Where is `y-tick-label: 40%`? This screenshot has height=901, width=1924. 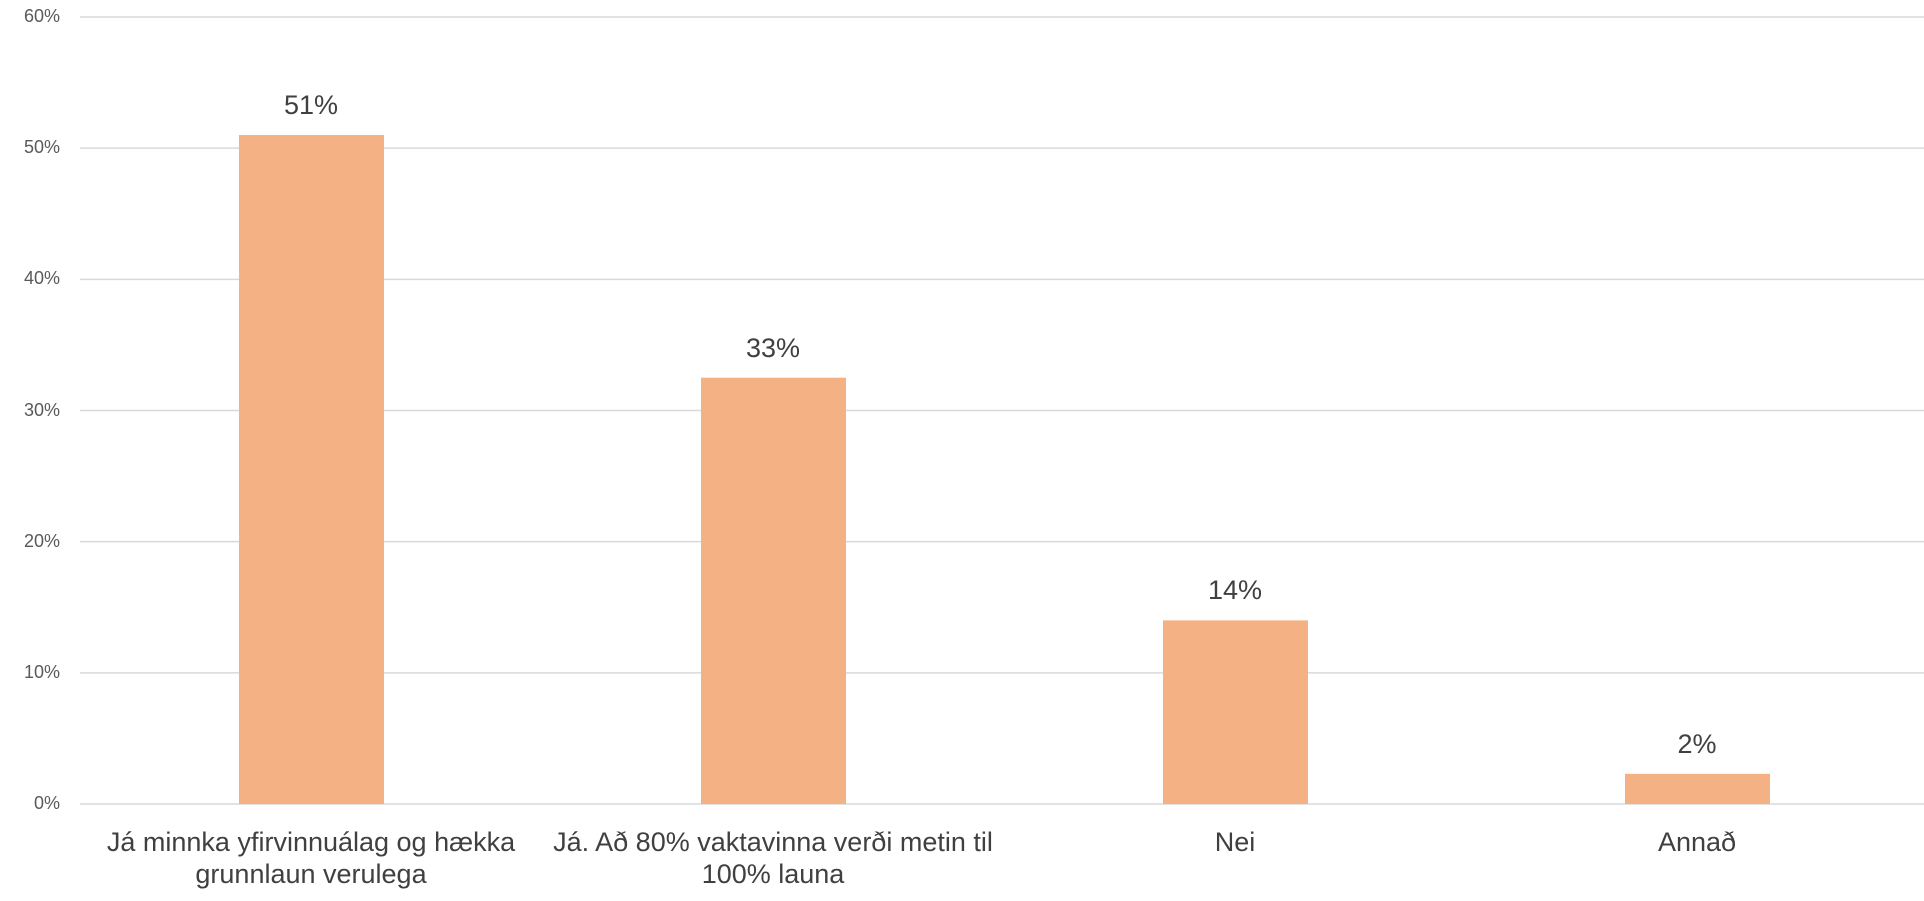
y-tick-label: 40% is located at coordinates (41, 278).